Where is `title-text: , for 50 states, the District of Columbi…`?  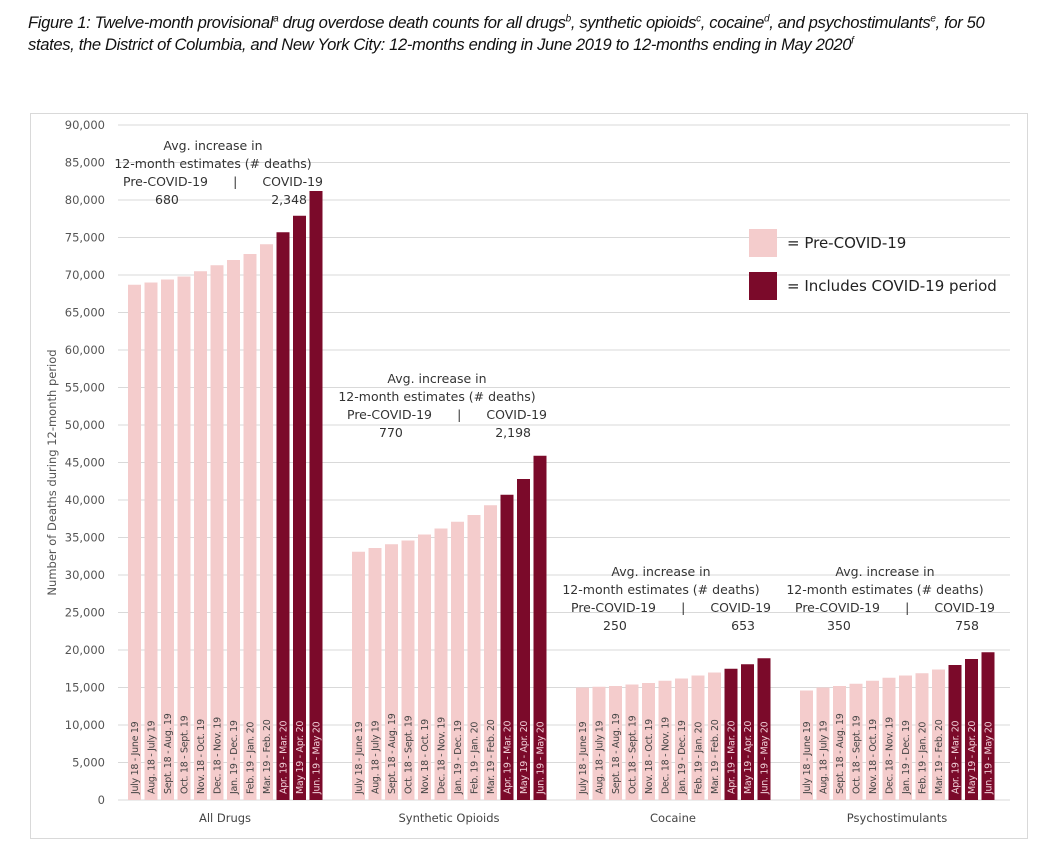
title-text: , for 50 states, the District of Columbi… is located at coordinates (506, 33).